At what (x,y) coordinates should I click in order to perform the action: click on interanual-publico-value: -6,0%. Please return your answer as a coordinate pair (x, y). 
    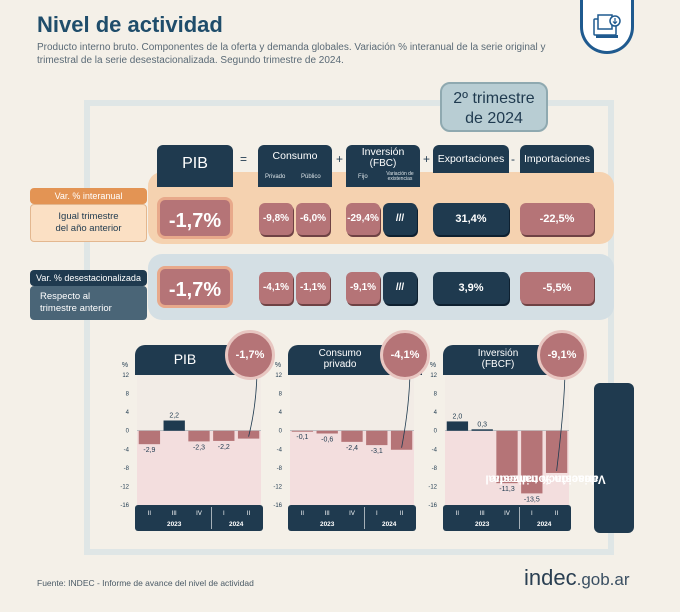
    Looking at the image, I should click on (313, 219).